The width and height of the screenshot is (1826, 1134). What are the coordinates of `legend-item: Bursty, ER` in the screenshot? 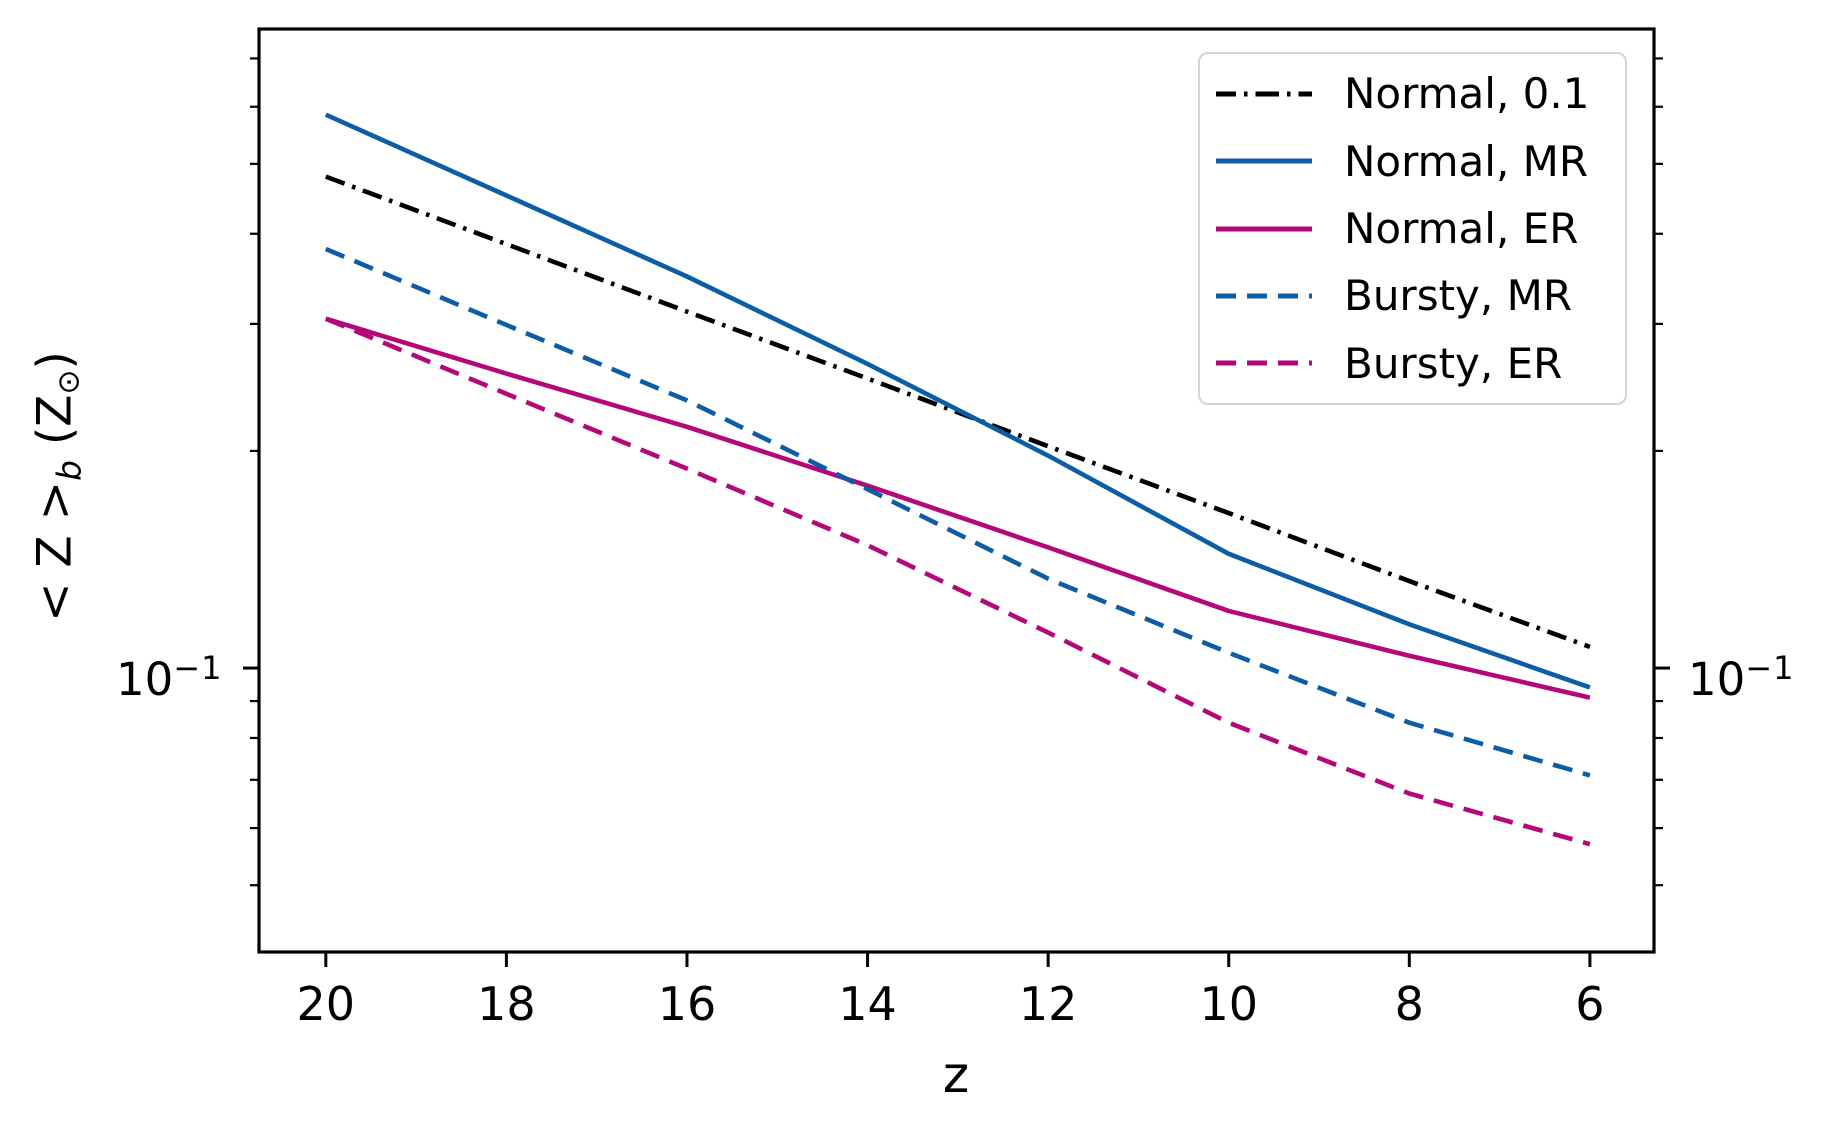 It's located at (1412, 363).